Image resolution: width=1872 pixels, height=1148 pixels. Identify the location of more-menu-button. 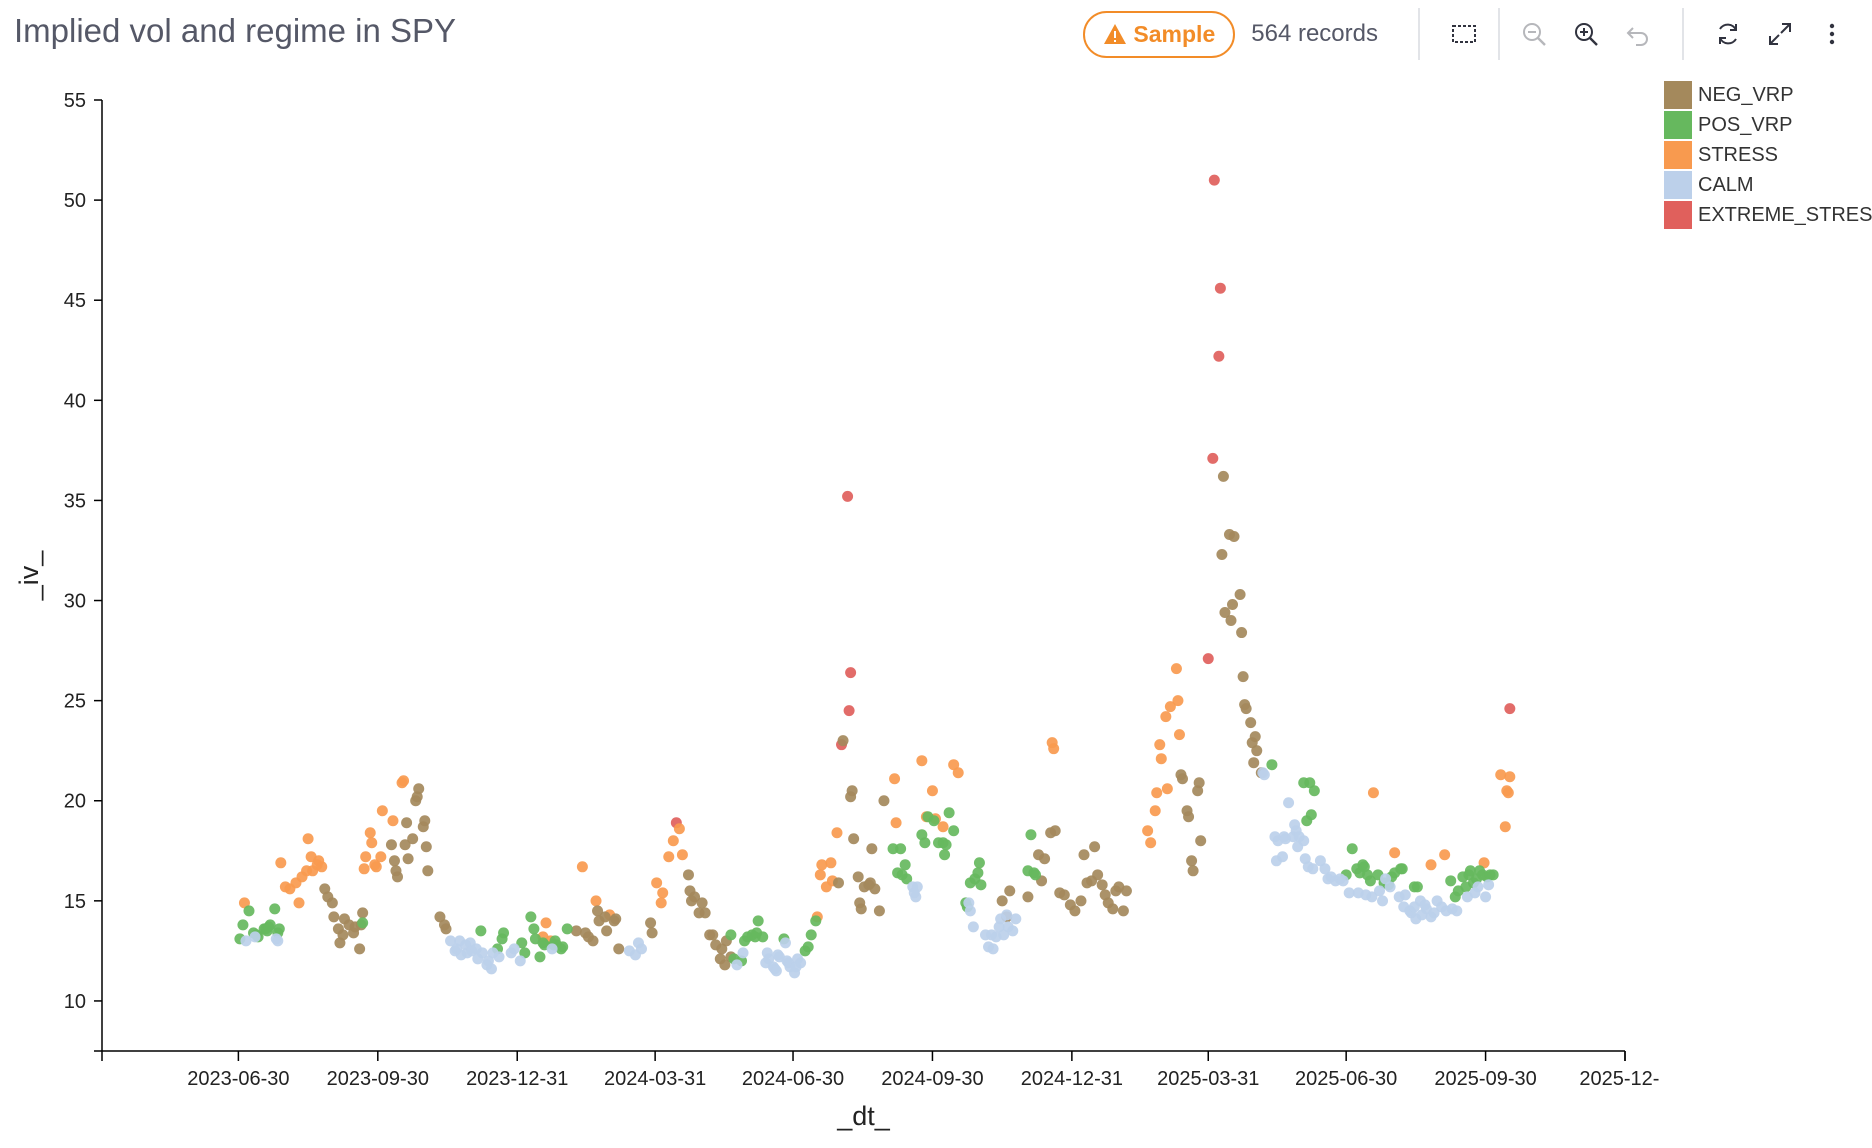
(1832, 34).